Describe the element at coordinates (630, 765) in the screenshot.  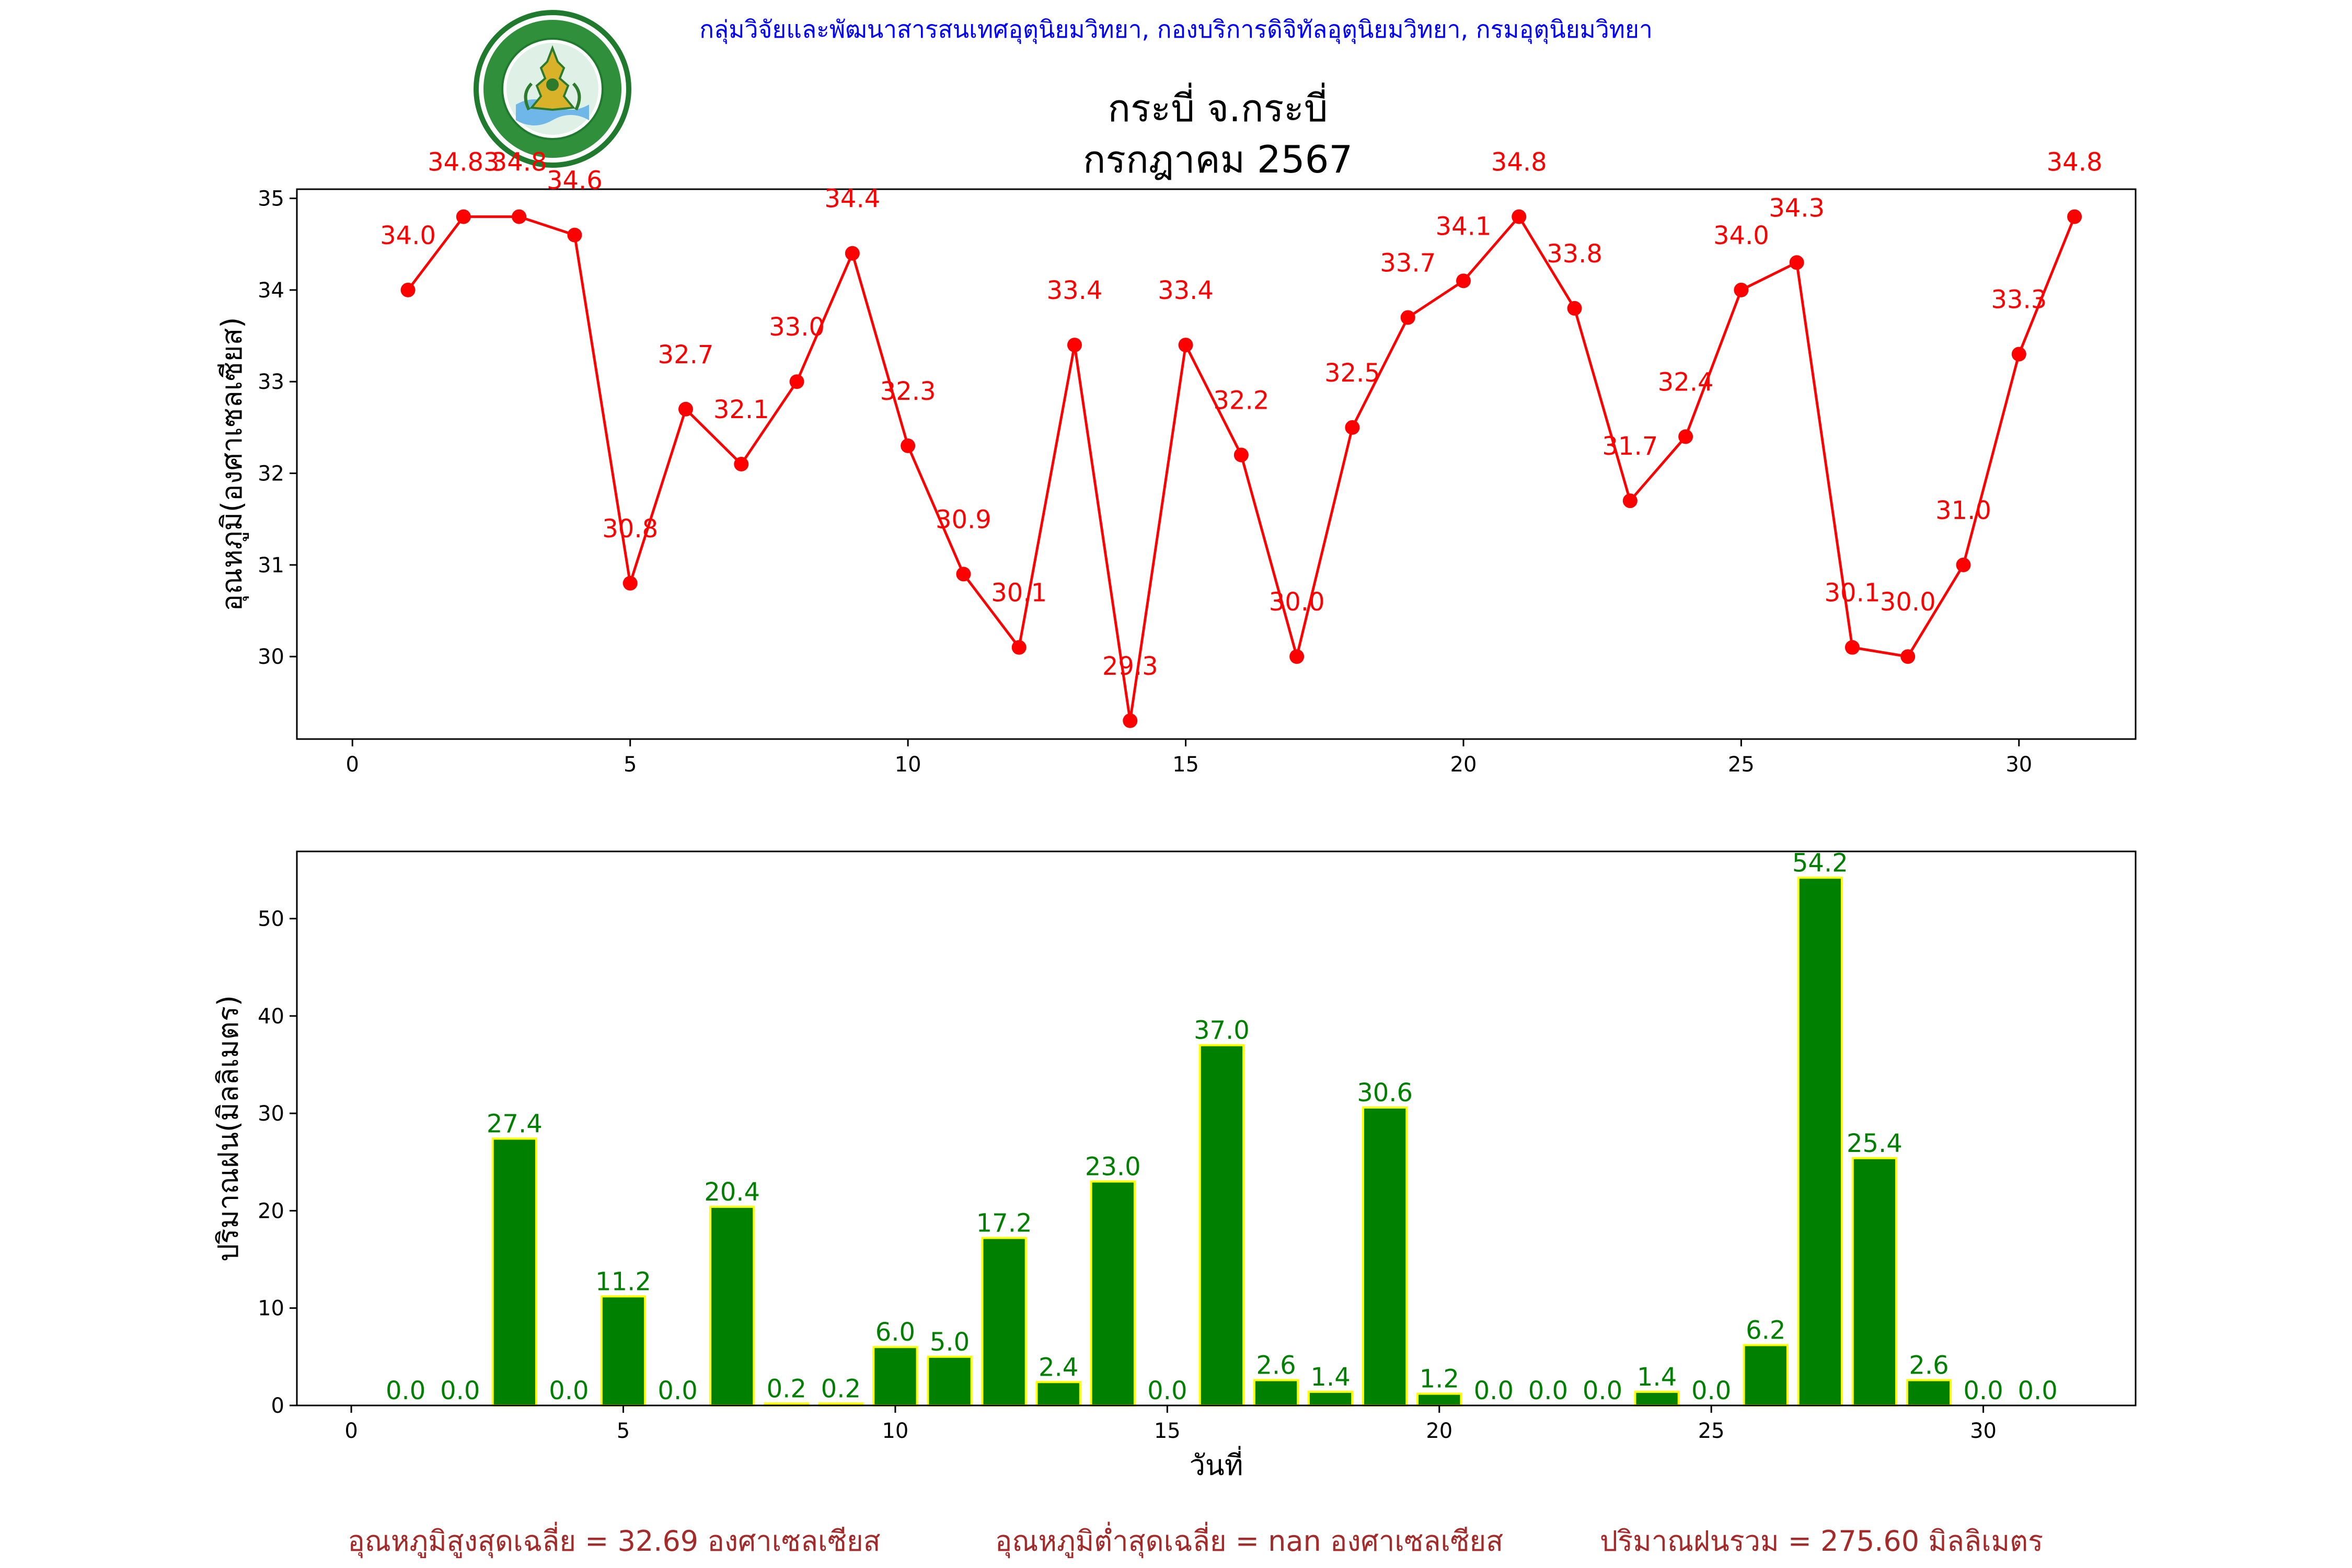
I see `temperature-x-tick-label: 5` at that location.